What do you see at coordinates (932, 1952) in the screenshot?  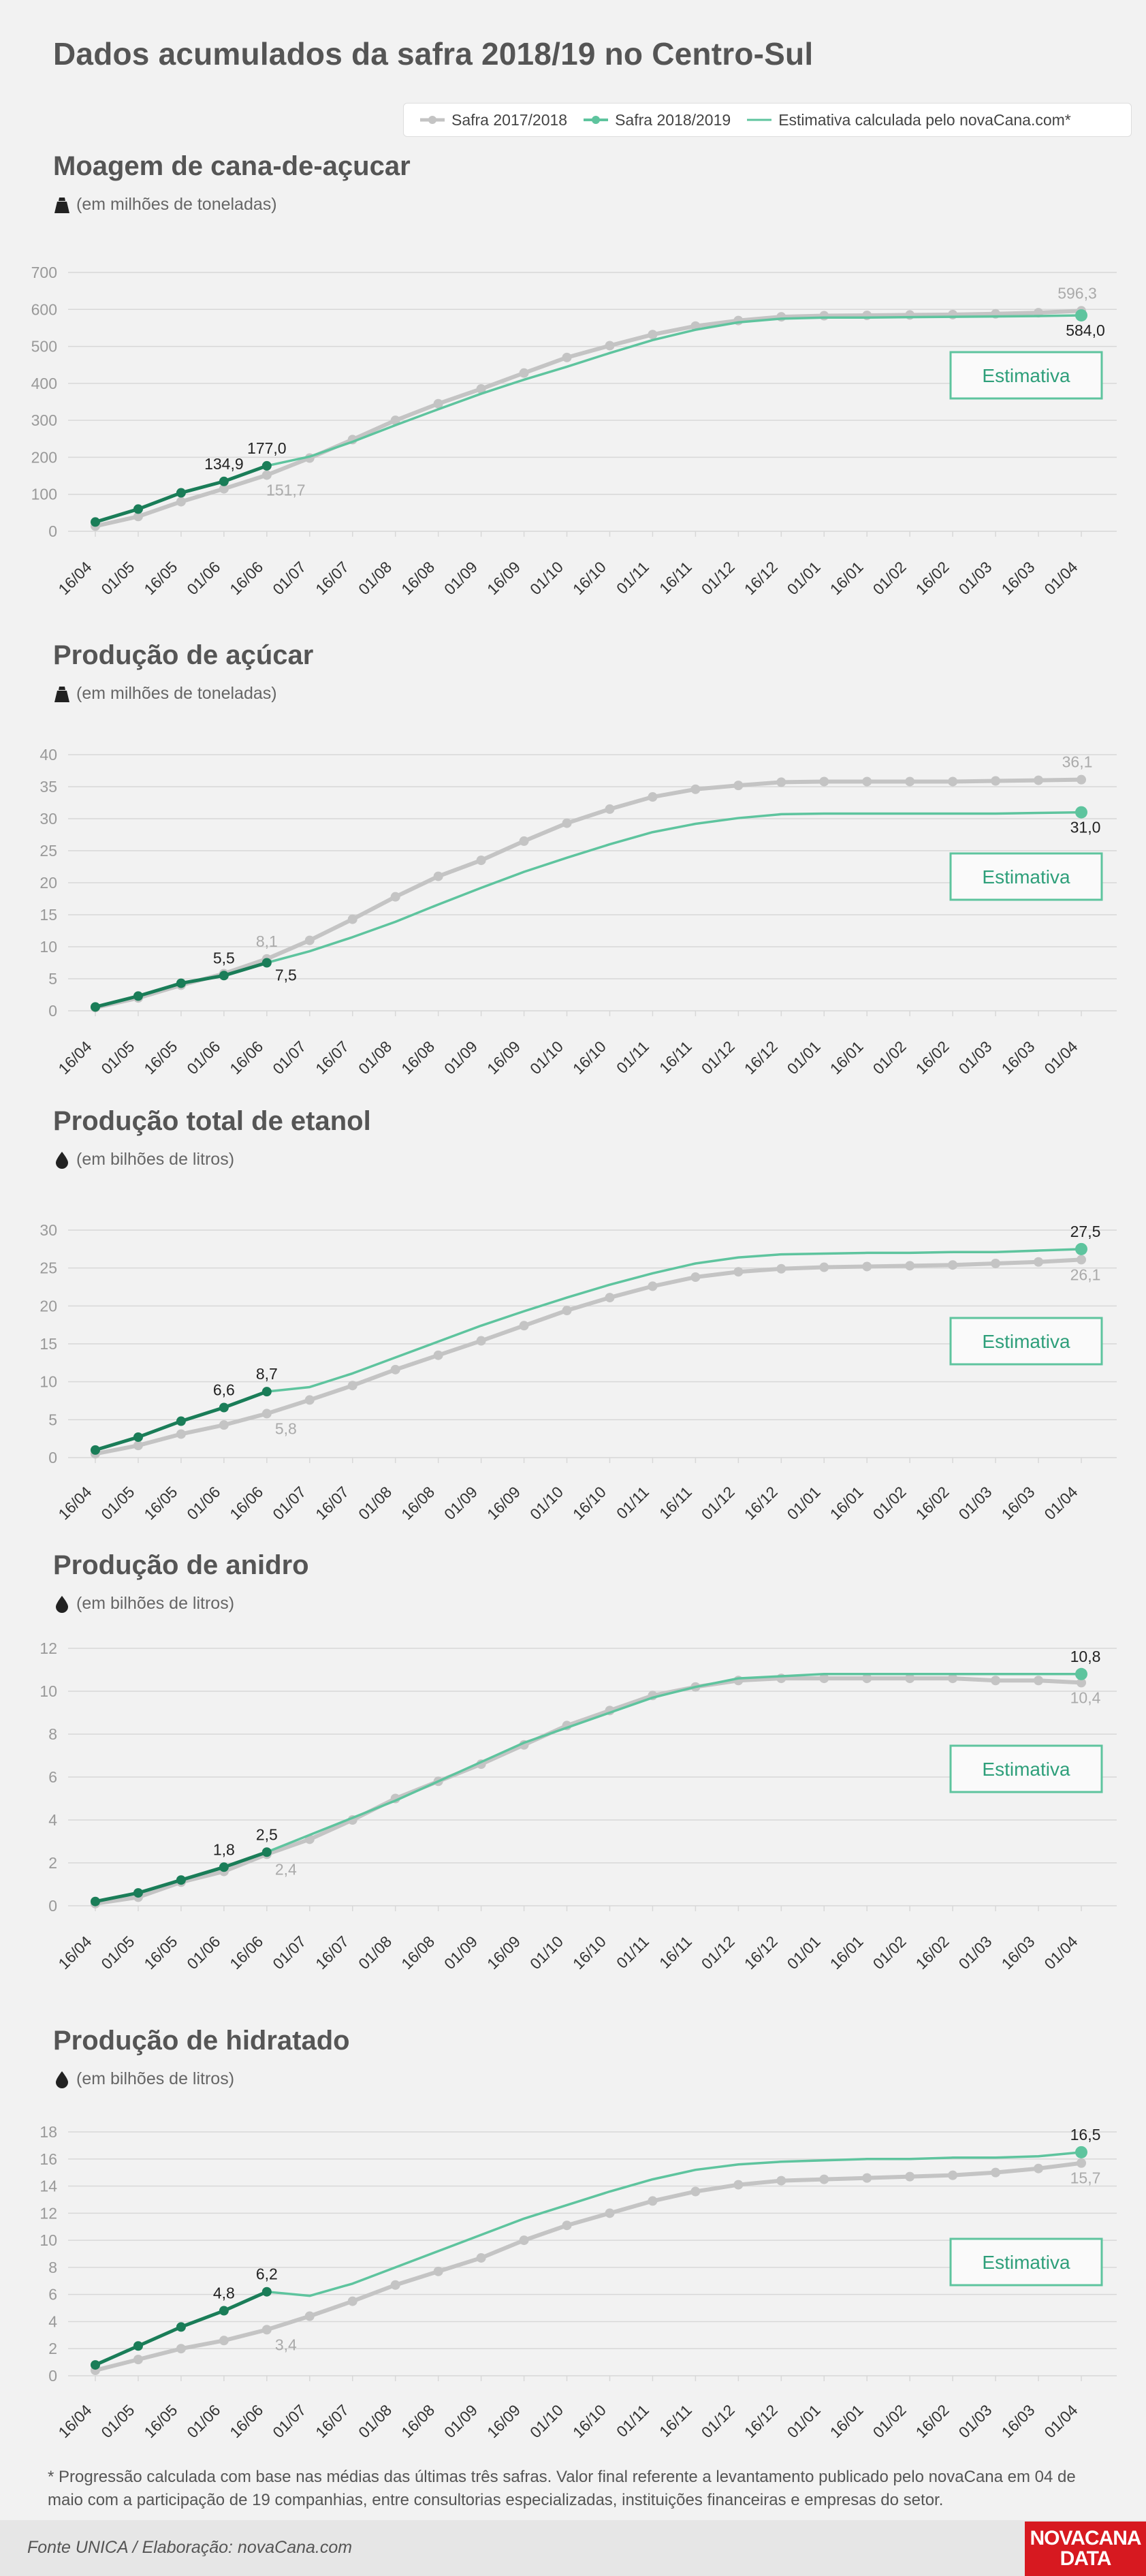 I see `x-tick-label: 16/02` at bounding box center [932, 1952].